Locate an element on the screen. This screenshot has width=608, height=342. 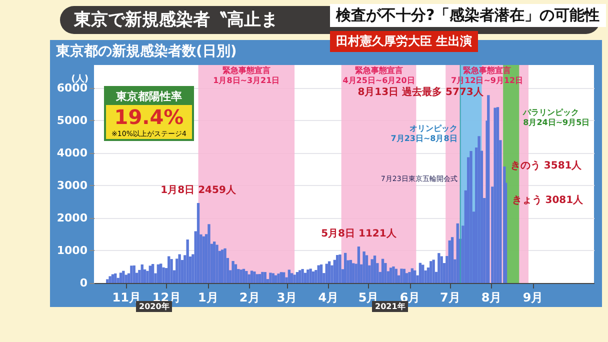
text: 2021年 is located at coordinates (390, 306).